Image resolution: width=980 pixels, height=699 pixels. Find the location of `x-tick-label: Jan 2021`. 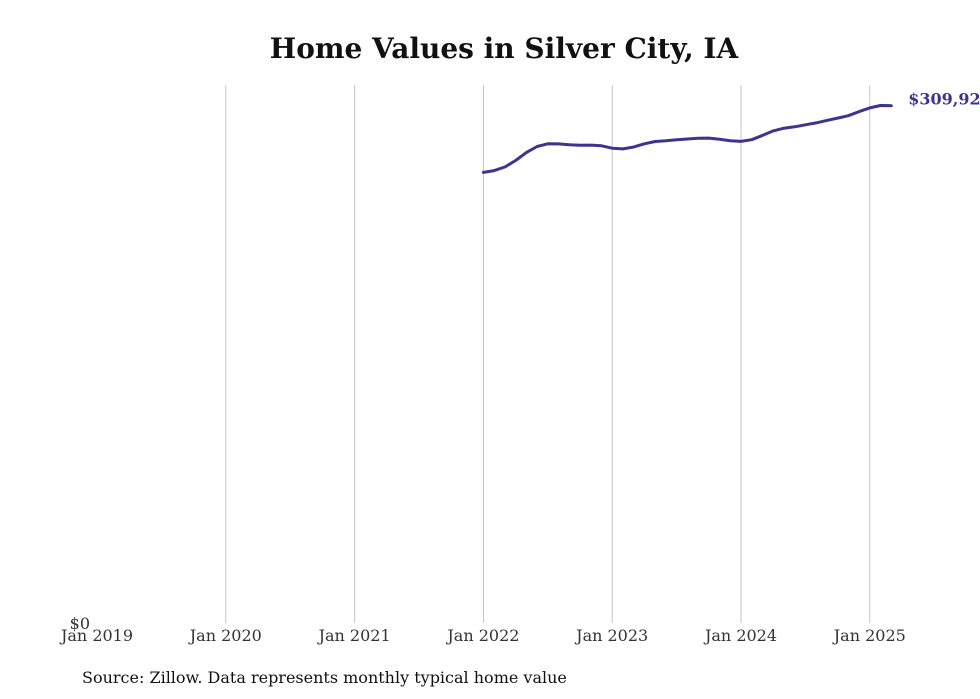

x-tick-label: Jan 2021 is located at coordinates (354, 635).